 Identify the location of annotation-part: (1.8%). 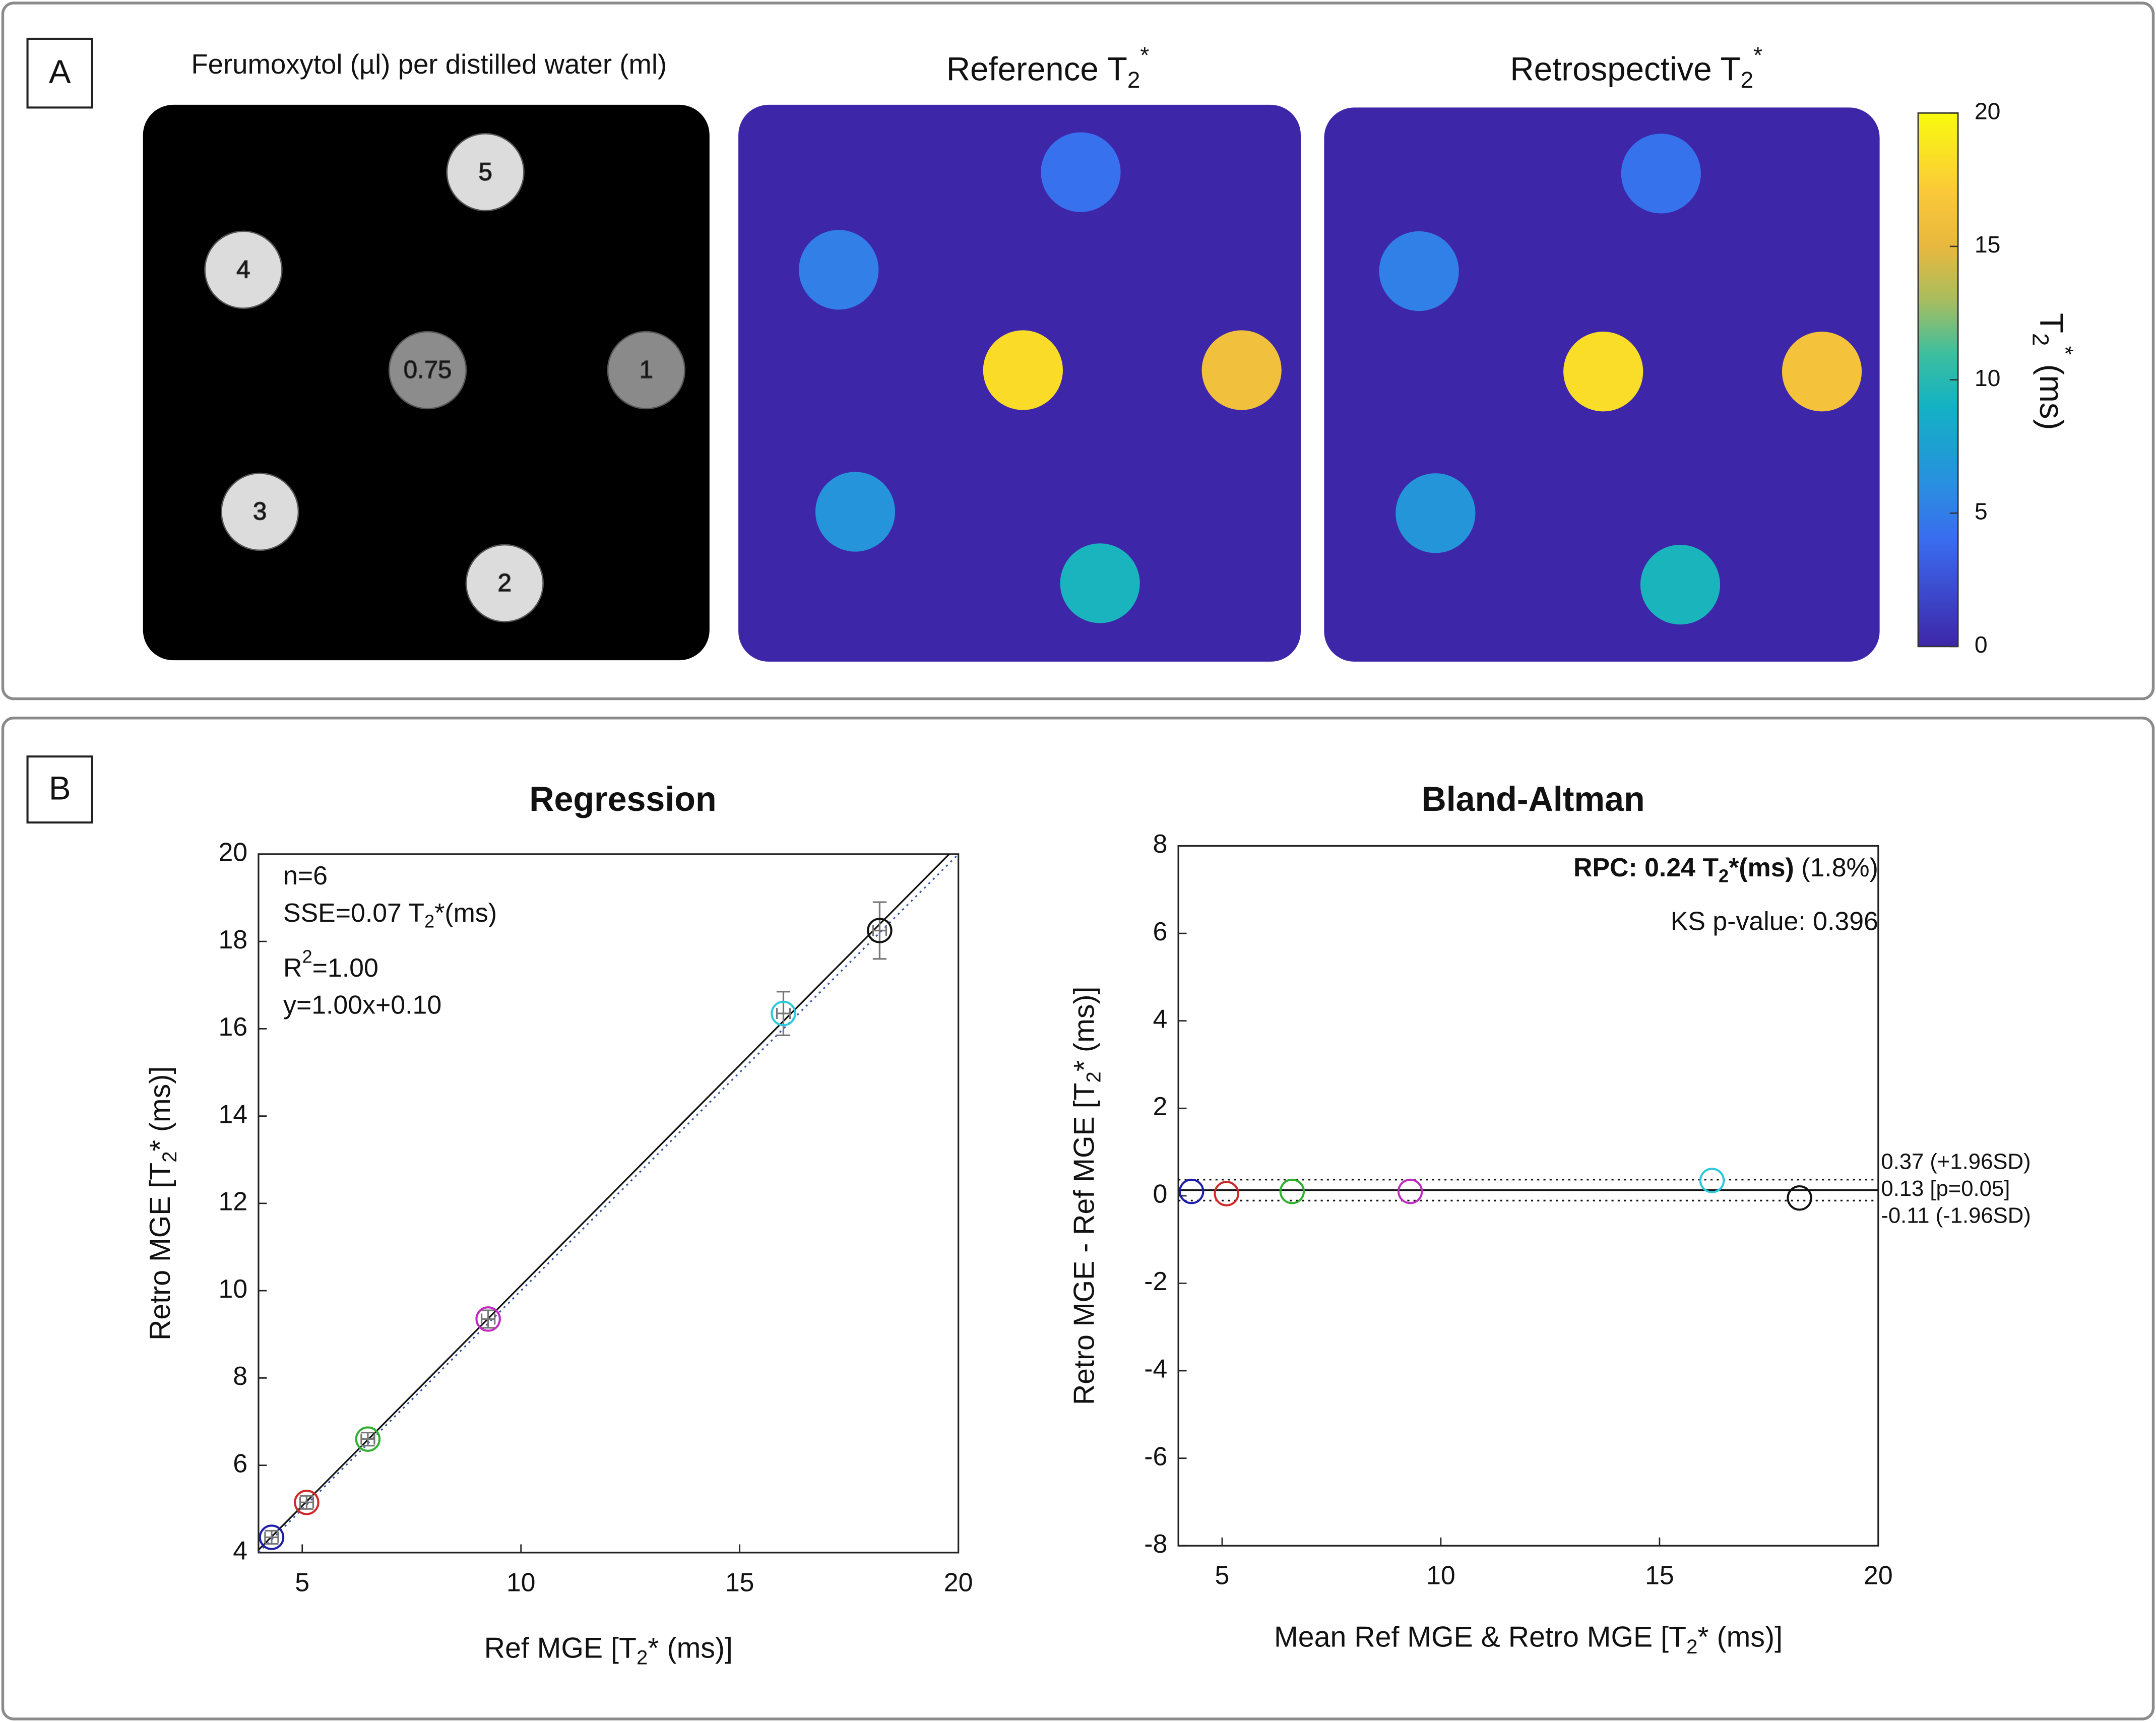
(1836, 867).